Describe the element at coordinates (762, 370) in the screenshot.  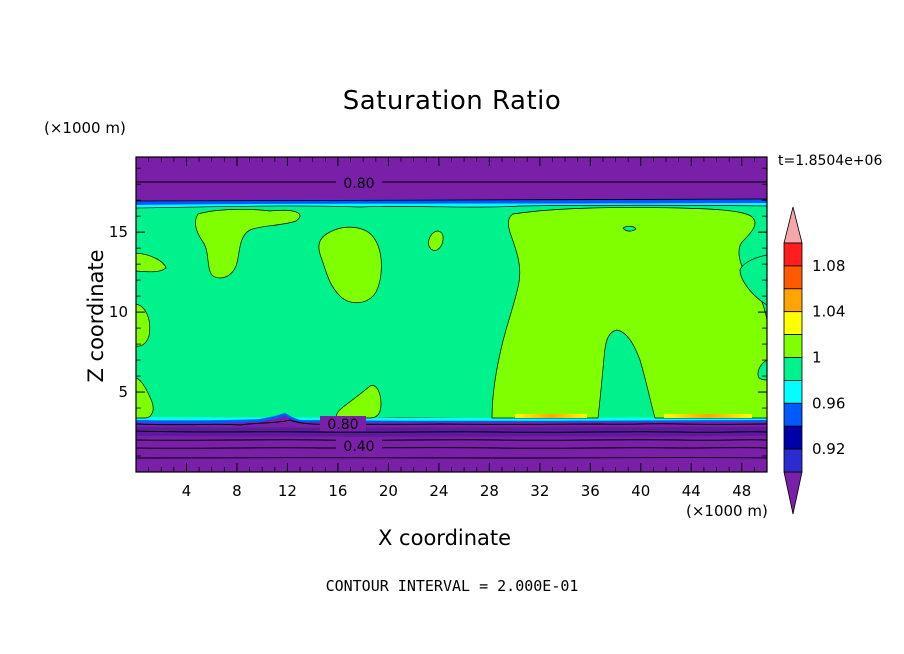
I see `patch-right-edge-lower` at that location.